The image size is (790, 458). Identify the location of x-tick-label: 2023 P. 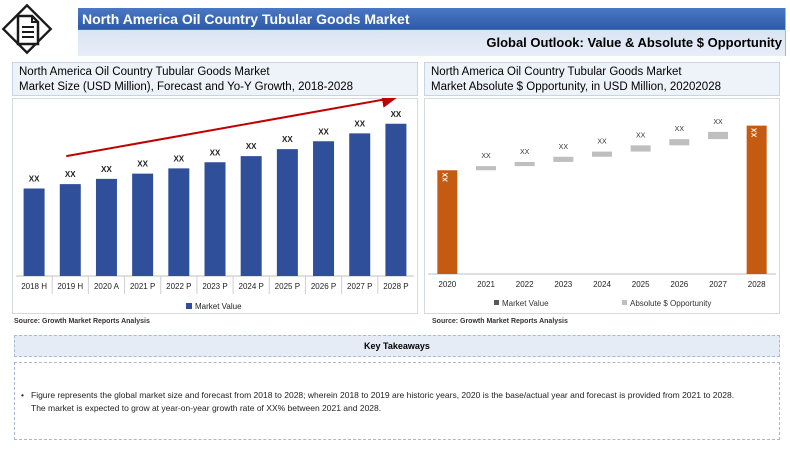
(214, 286).